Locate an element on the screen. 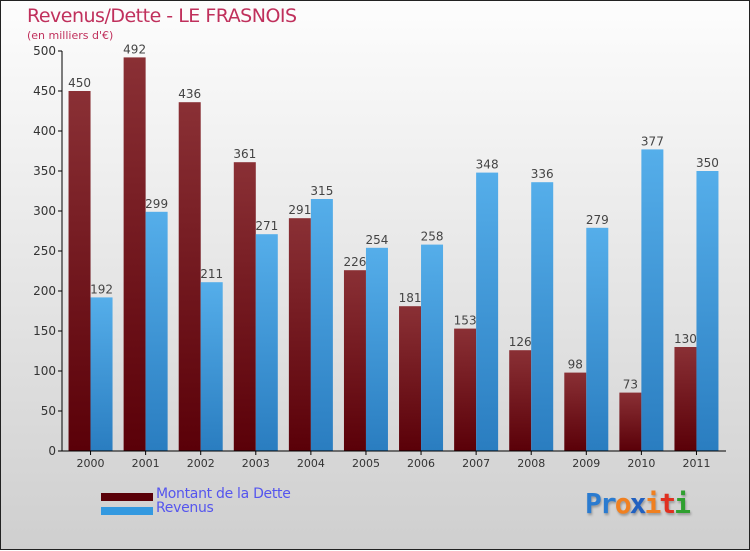 The image size is (750, 551). x-tick-label: 2001 is located at coordinates (146, 463).